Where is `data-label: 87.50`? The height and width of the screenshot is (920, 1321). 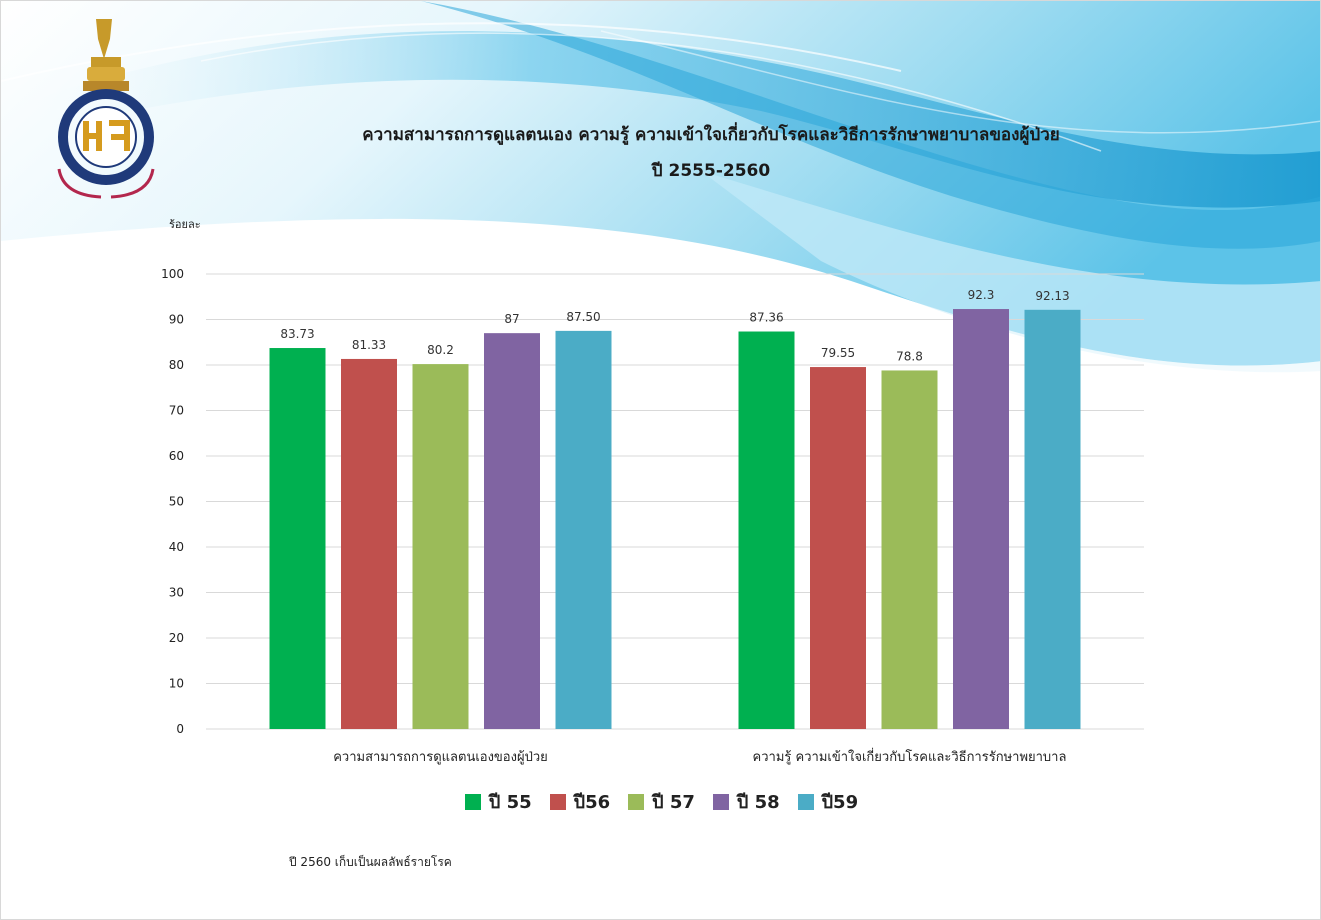
data-label: 87.50 is located at coordinates (583, 317).